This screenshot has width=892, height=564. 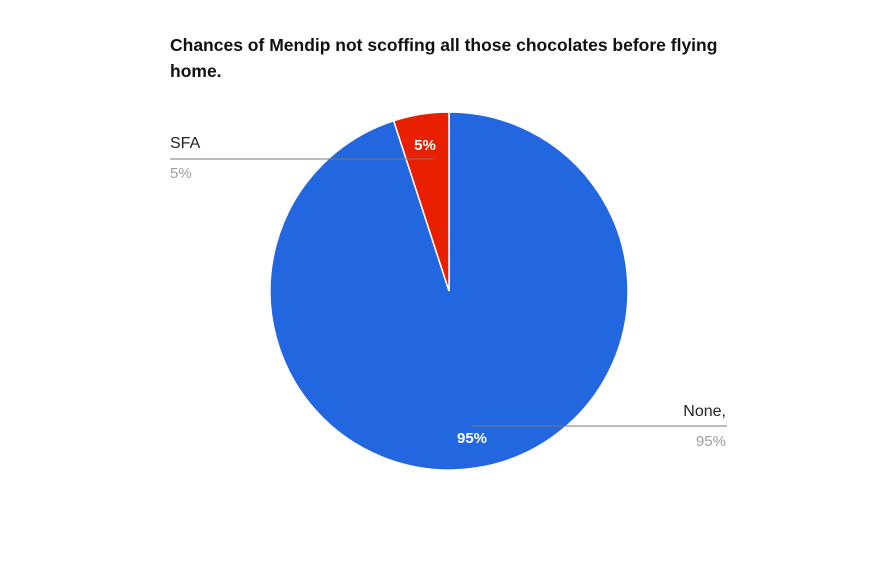 What do you see at coordinates (425, 145) in the screenshot?
I see `slice-label-1: 5%` at bounding box center [425, 145].